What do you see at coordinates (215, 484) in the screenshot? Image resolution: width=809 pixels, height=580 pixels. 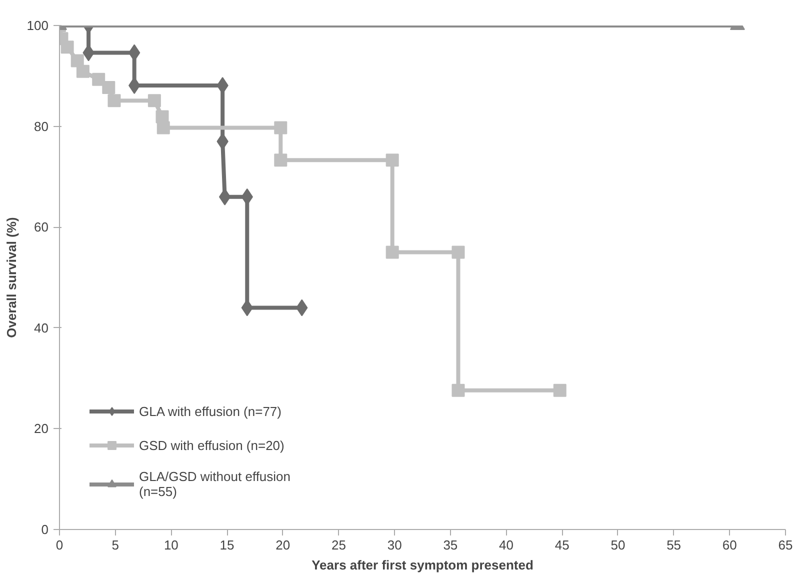 I see `legend-label: GLA/GSD without effusion (n=55)` at bounding box center [215, 484].